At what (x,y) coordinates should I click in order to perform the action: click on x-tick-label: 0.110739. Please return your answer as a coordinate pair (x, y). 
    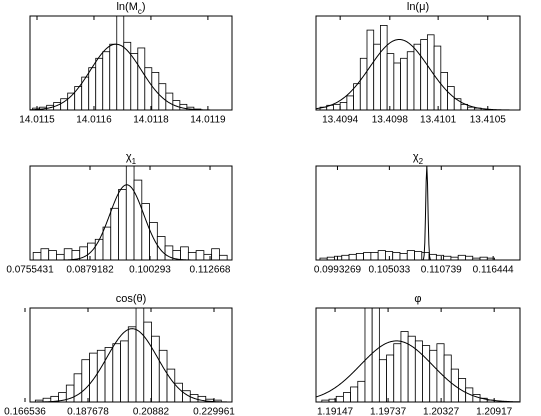
    Looking at the image, I should click on (441, 270).